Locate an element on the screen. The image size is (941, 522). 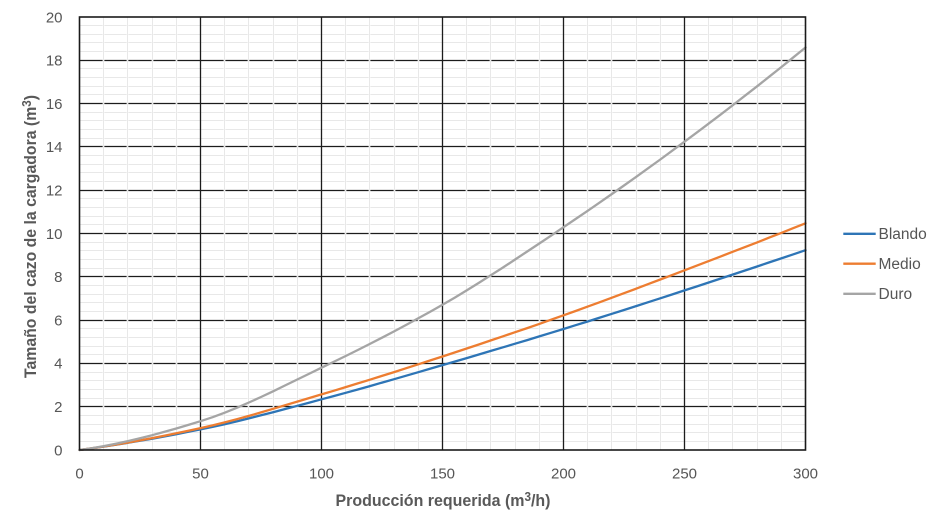
svg-text: 8 is located at coordinates (58, 277).